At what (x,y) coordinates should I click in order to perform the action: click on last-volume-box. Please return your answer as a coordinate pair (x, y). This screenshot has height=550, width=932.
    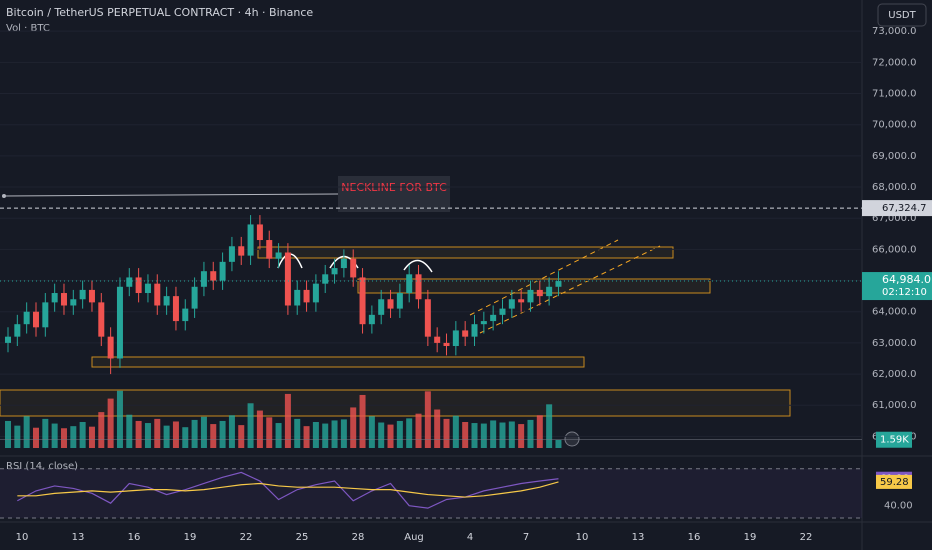
    Looking at the image, I should click on (894, 439).